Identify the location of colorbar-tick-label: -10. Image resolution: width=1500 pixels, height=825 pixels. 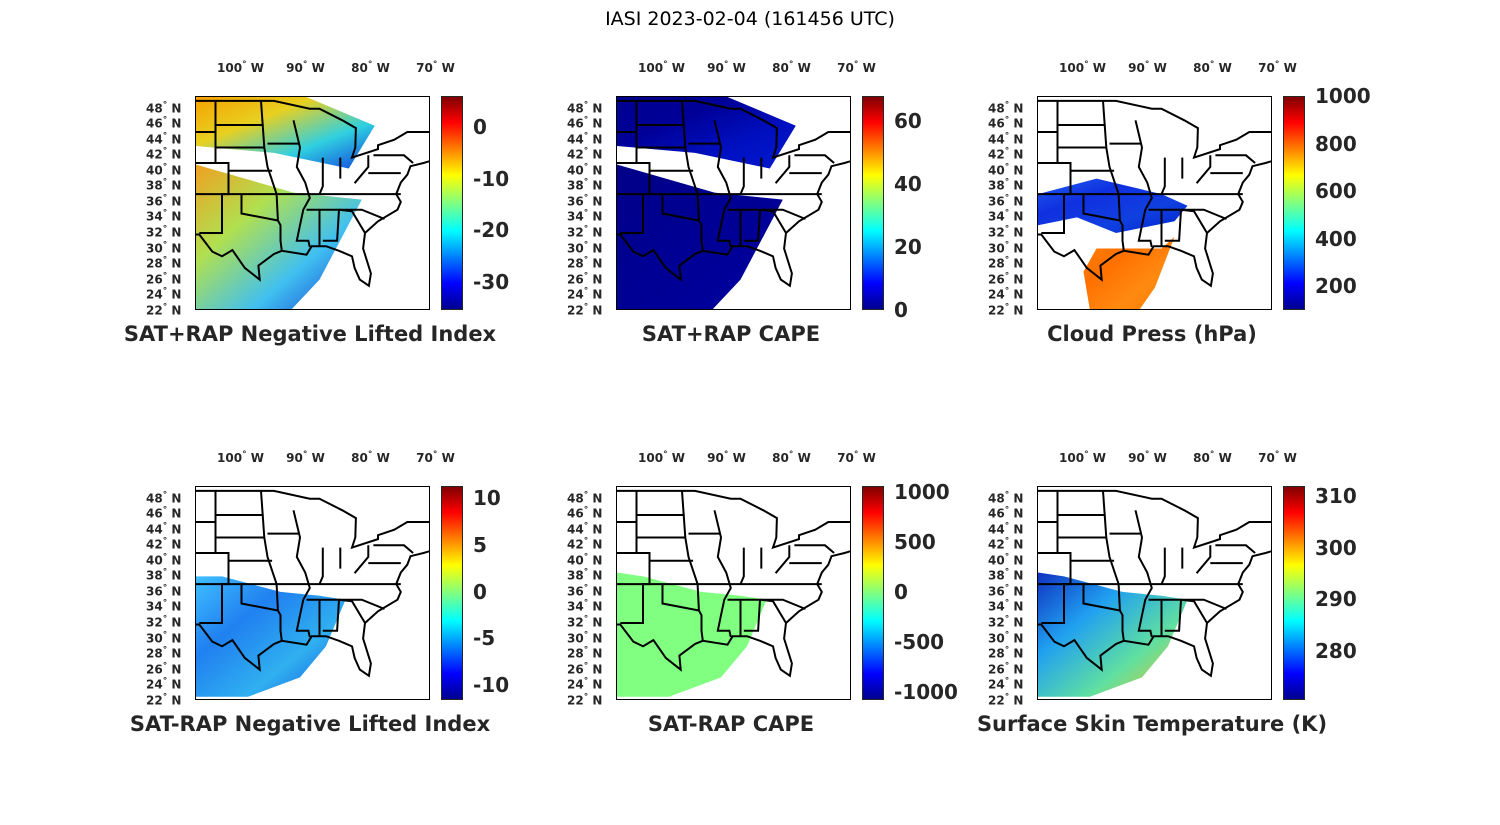
(491, 685).